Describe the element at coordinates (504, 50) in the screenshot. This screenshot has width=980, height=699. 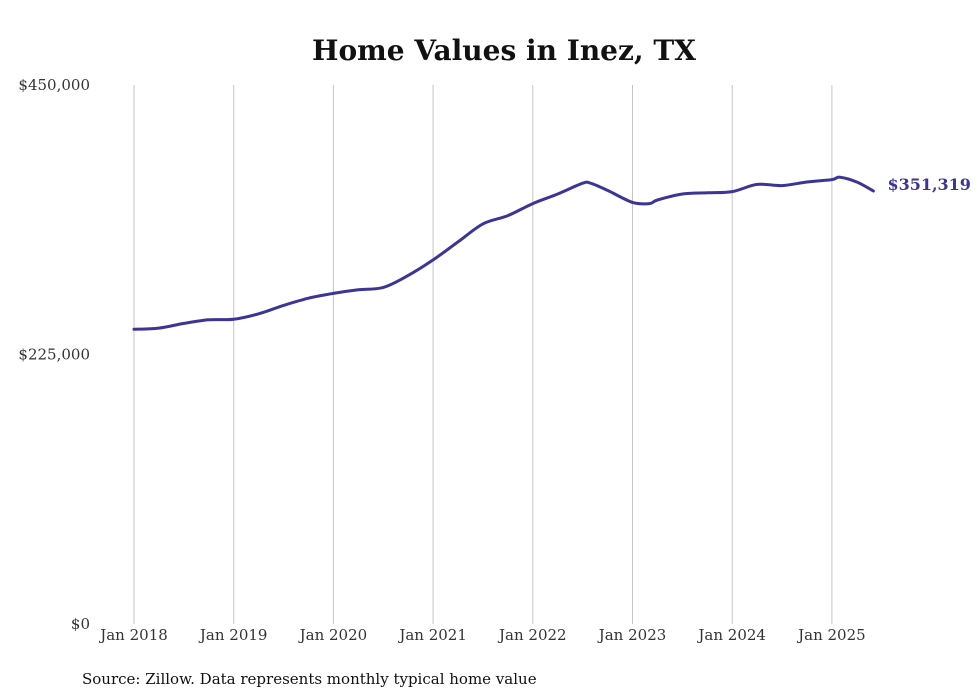
I see `chart-title: Home Values in Inez, TX` at that location.